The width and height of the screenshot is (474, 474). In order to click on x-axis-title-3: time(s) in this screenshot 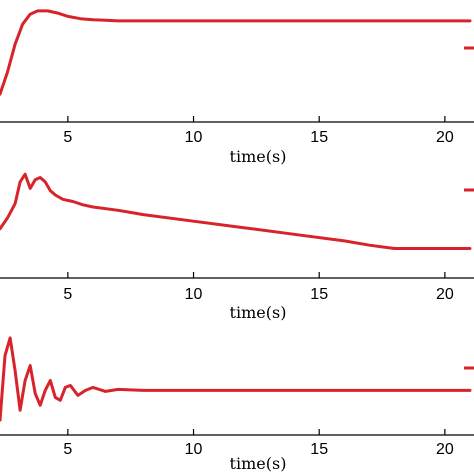, I will do `click(258, 463)`.